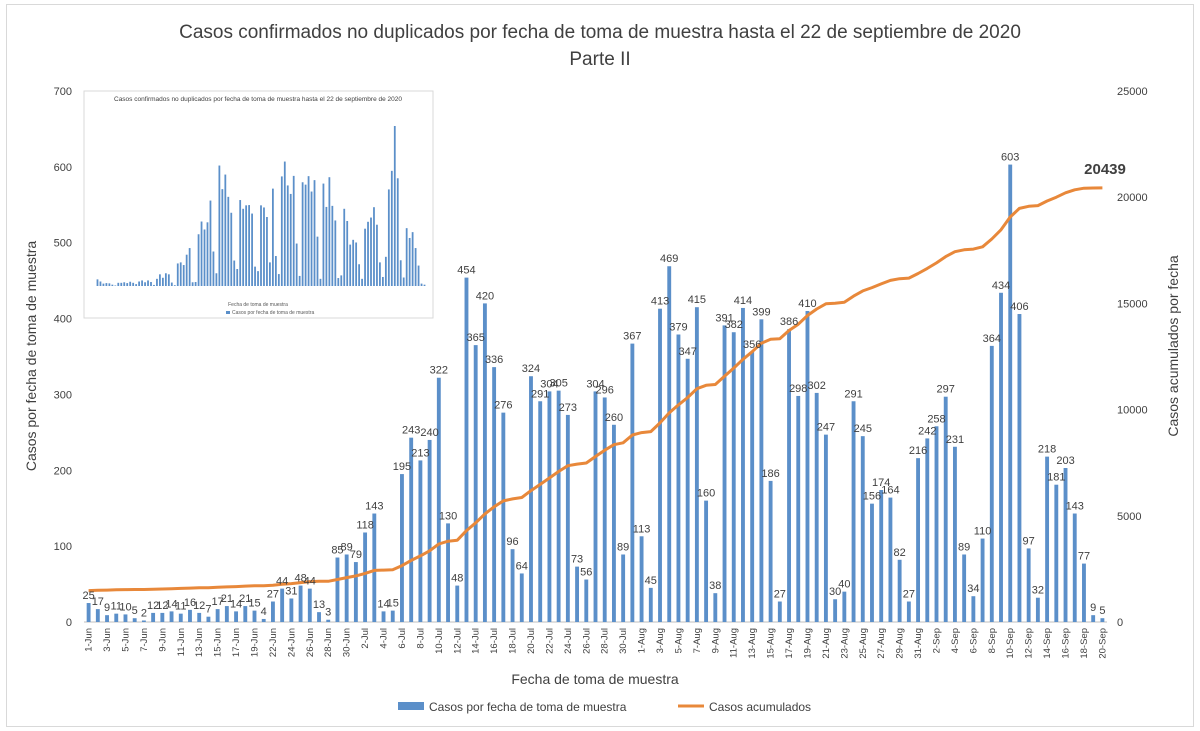  What do you see at coordinates (678, 328) in the screenshot?
I see `bar-data-label: 379` at bounding box center [678, 328].